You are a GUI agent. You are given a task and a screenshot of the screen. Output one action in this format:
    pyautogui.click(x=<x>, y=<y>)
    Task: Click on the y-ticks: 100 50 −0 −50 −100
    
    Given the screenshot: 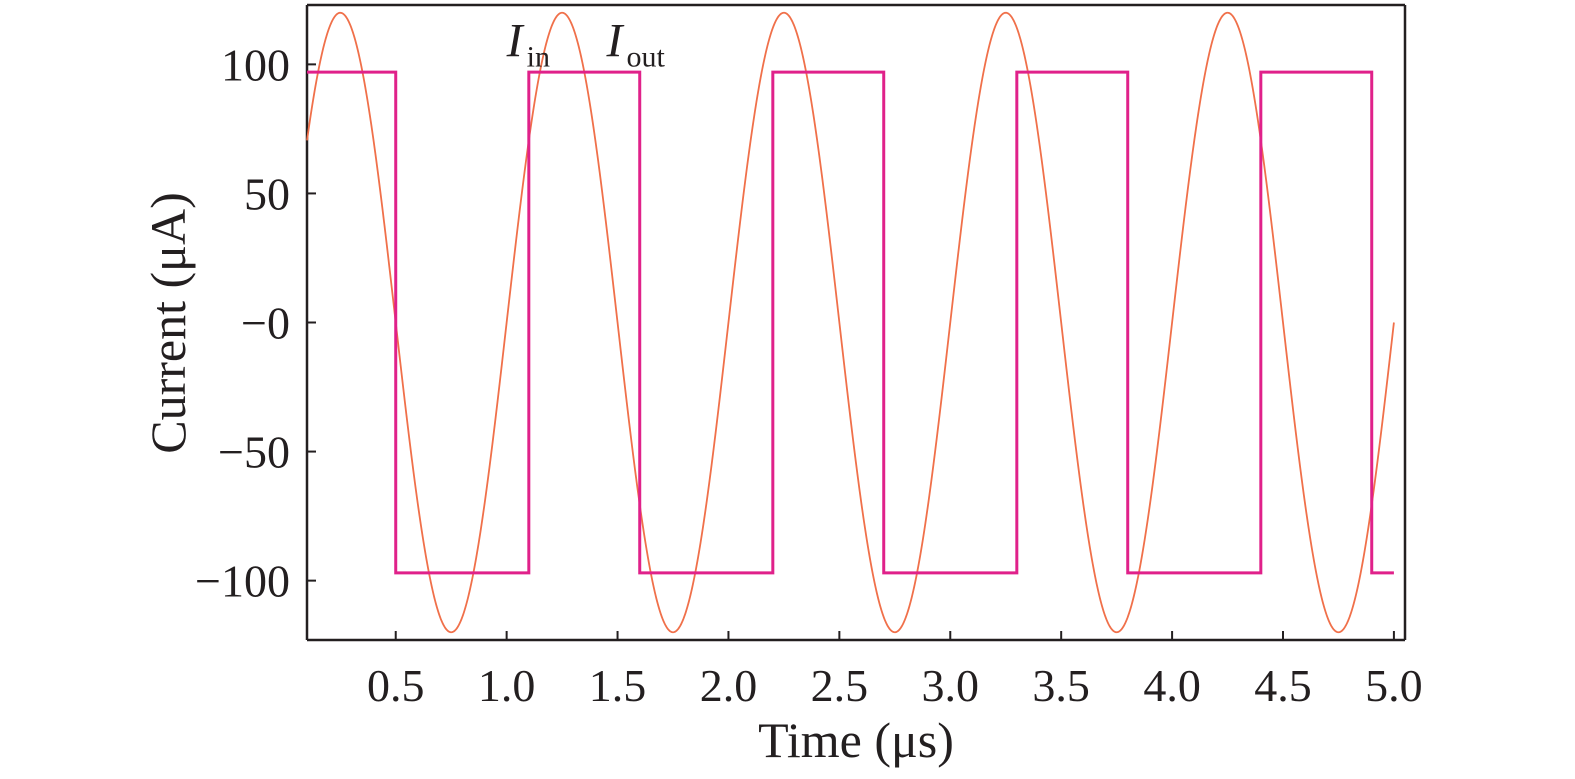 What is the action you would take?
    pyautogui.click(x=255, y=323)
    